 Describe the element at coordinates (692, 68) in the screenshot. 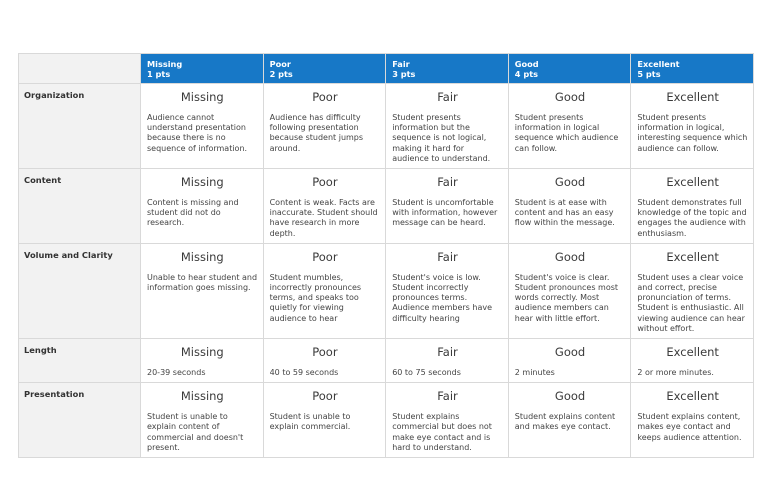

I see `level-header-excellent: Excellent 5 pts` at that location.